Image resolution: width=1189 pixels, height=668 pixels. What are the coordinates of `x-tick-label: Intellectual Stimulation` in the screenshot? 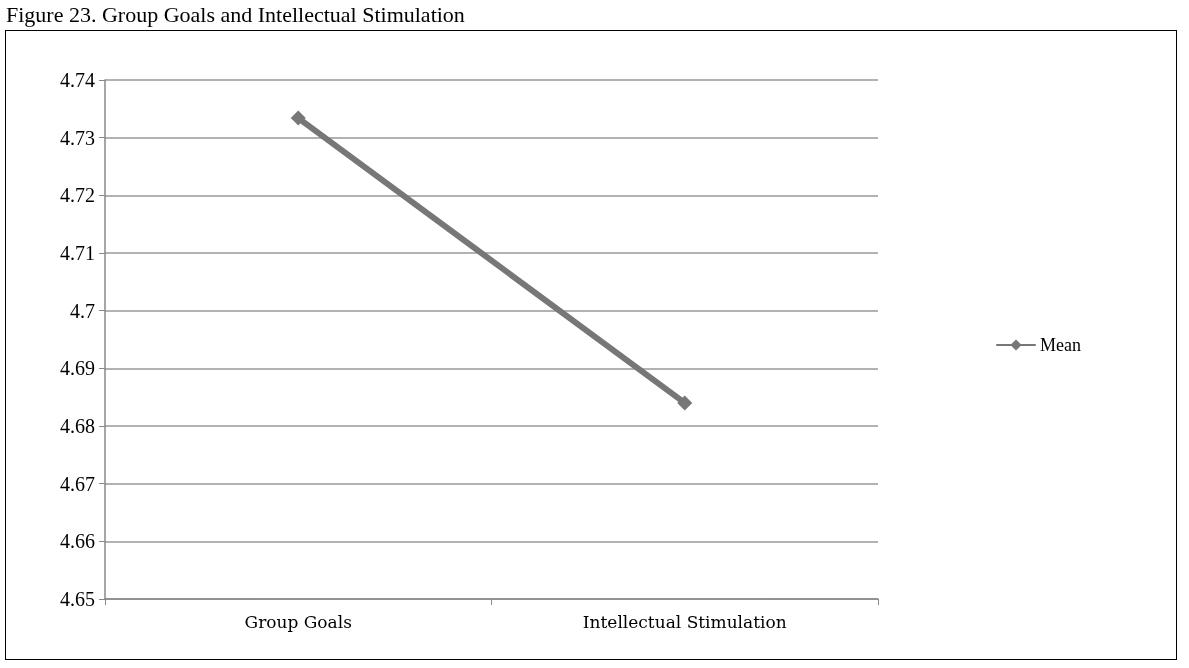 It's located at (684, 621).